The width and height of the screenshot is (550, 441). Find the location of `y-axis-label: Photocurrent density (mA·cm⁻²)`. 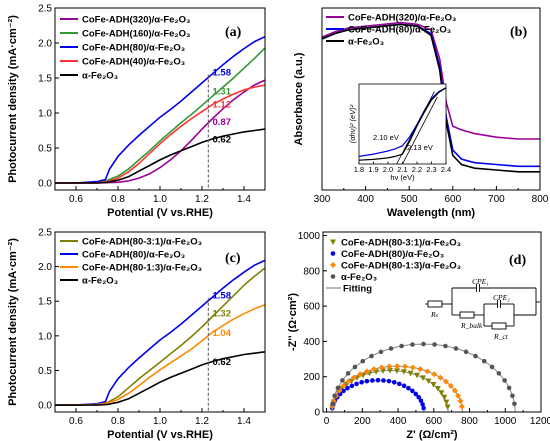

y-axis-label: Photocurrent density (mA·cm⁻²) is located at coordinates (13, 322).